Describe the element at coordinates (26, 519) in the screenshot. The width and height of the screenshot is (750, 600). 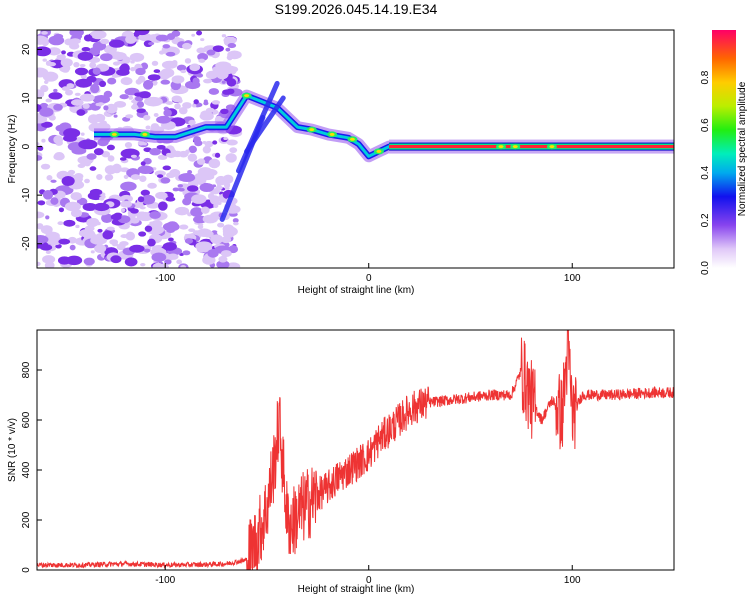
I see `snr-y-tick-label: 200` at that location.